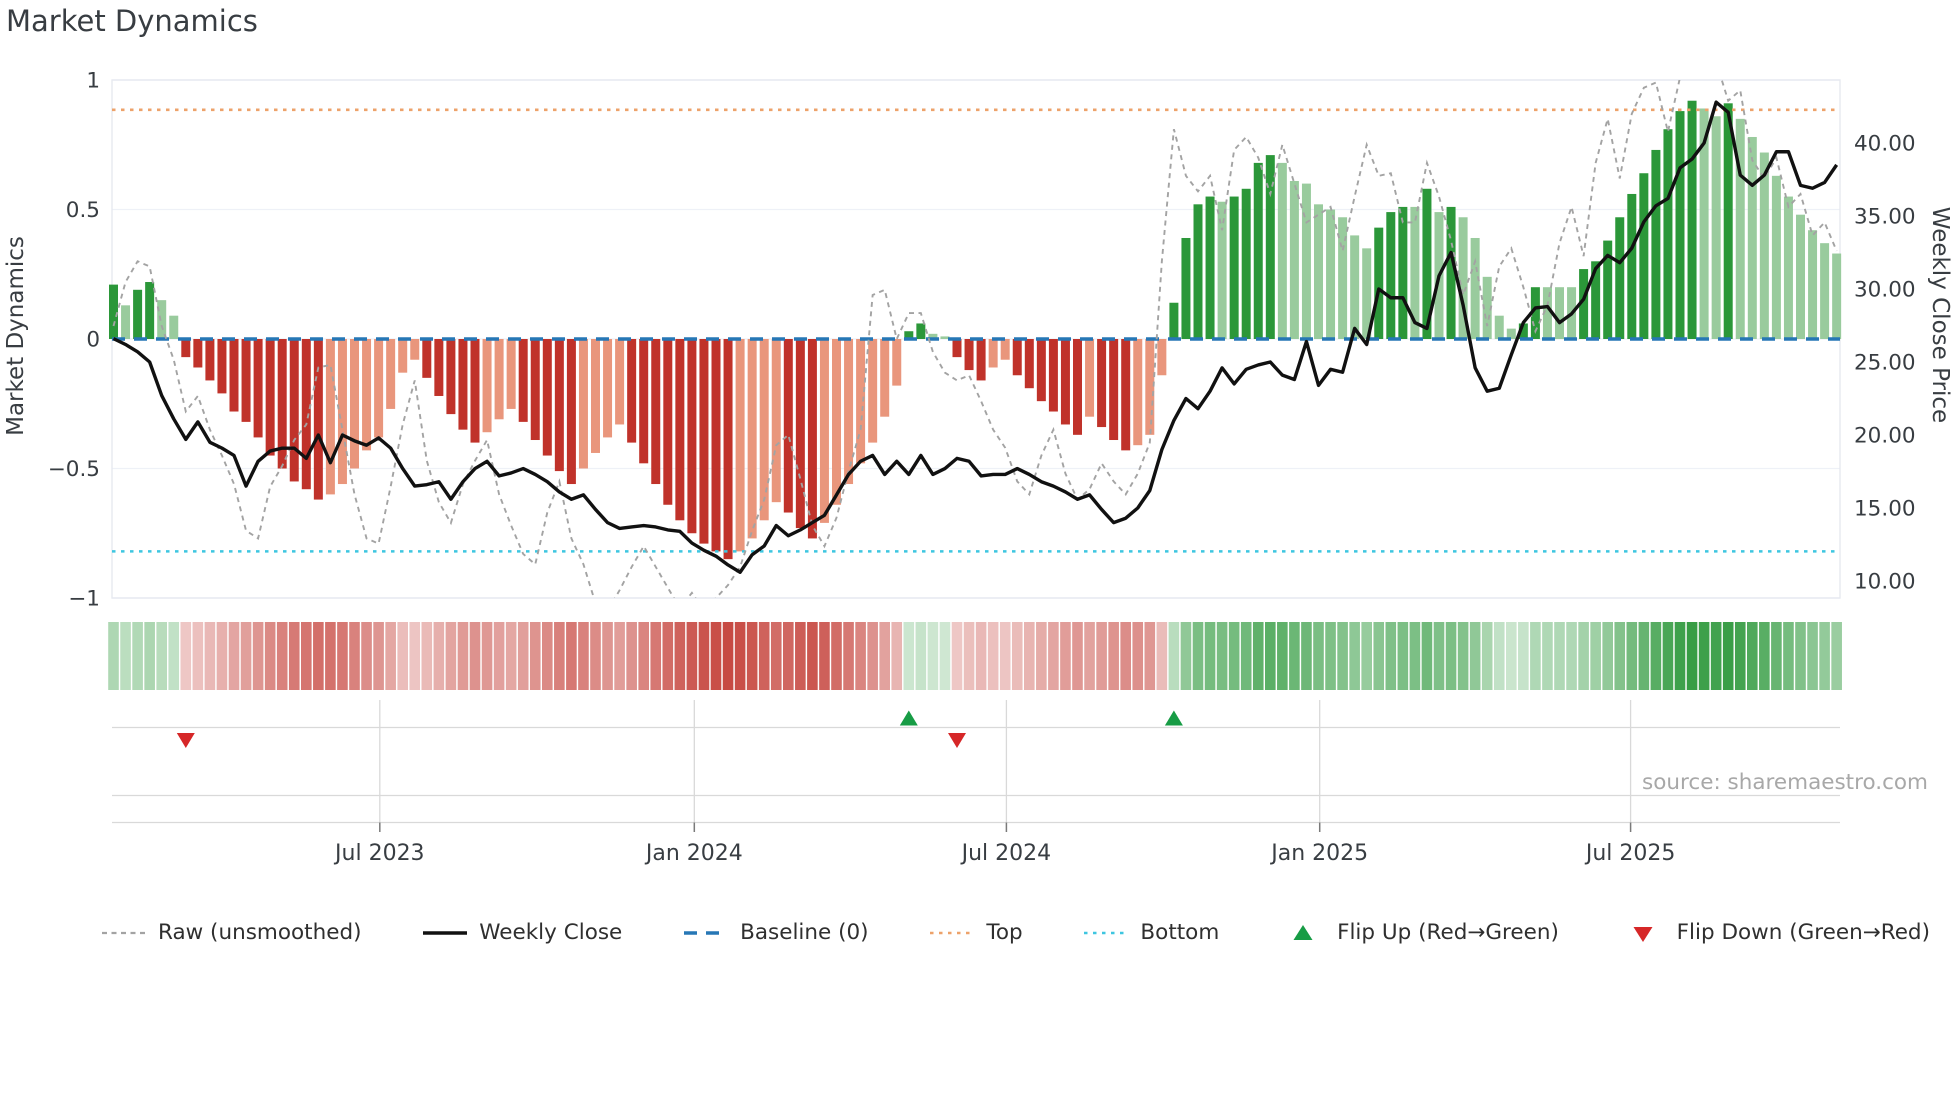 This screenshot has width=1960, height=1102. What do you see at coordinates (1643, 934) in the screenshot?
I see `flip-down-triangle-icon` at bounding box center [1643, 934].